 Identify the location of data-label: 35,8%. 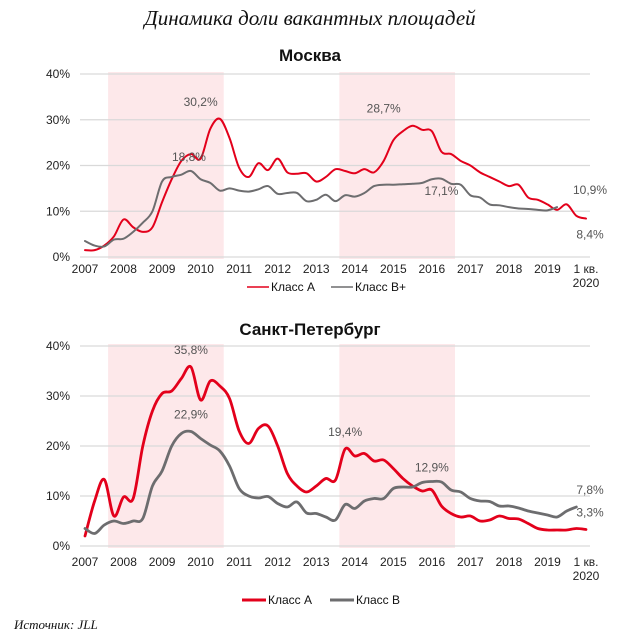
(191, 350).